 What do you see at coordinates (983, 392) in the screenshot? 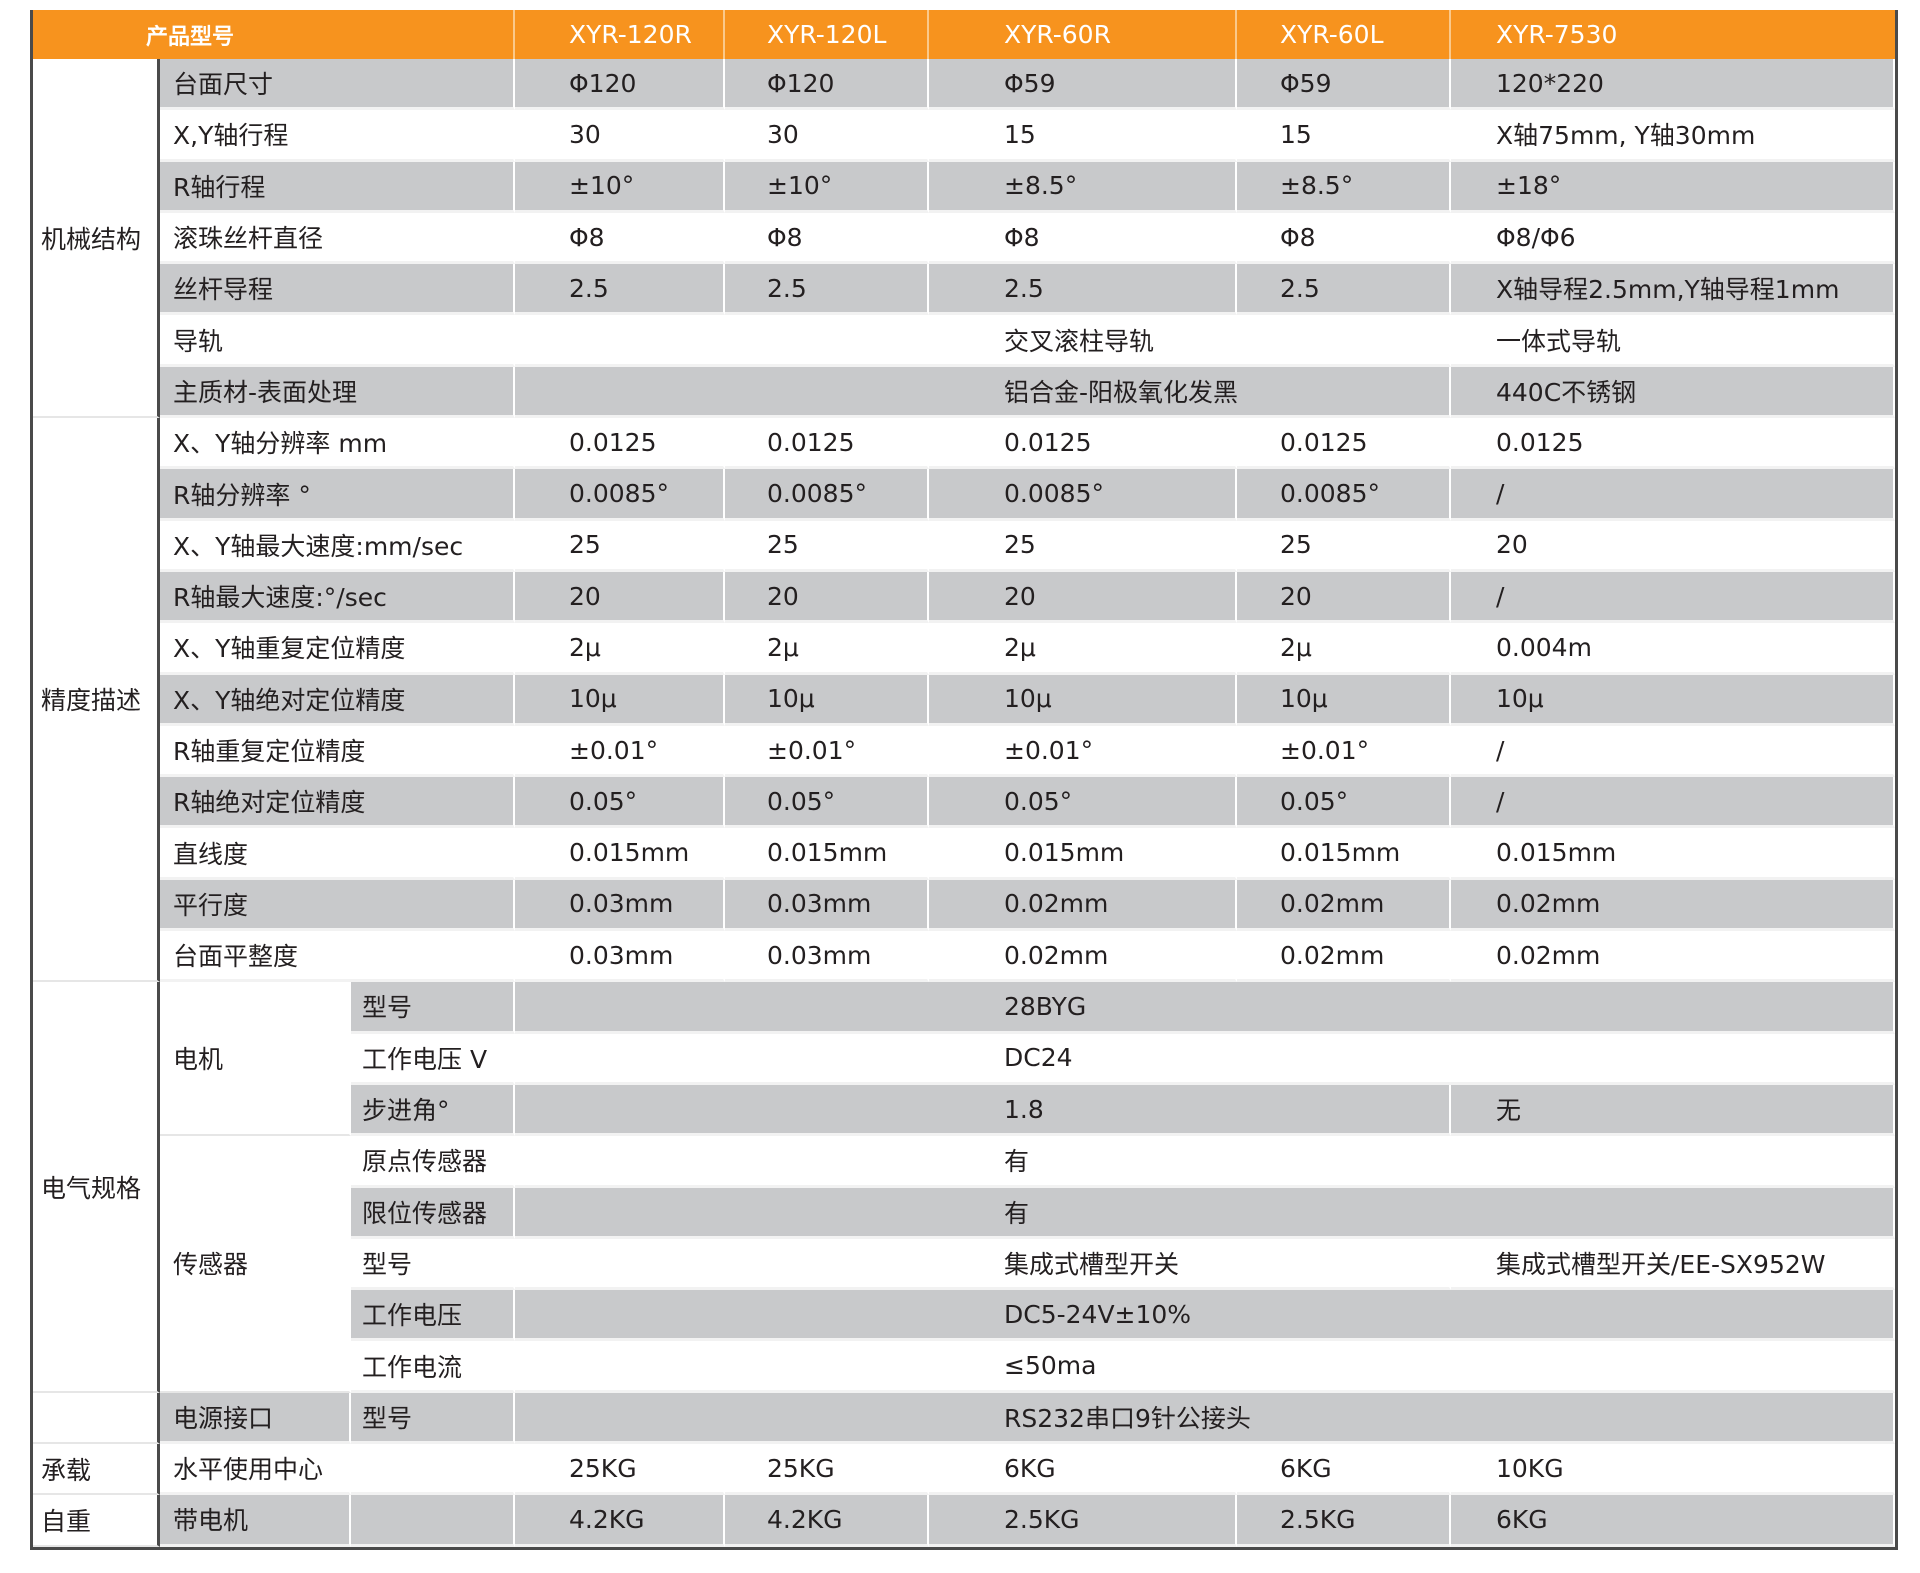
I see `value-cell: 铝合金-阳极氧化发黑` at bounding box center [983, 392].